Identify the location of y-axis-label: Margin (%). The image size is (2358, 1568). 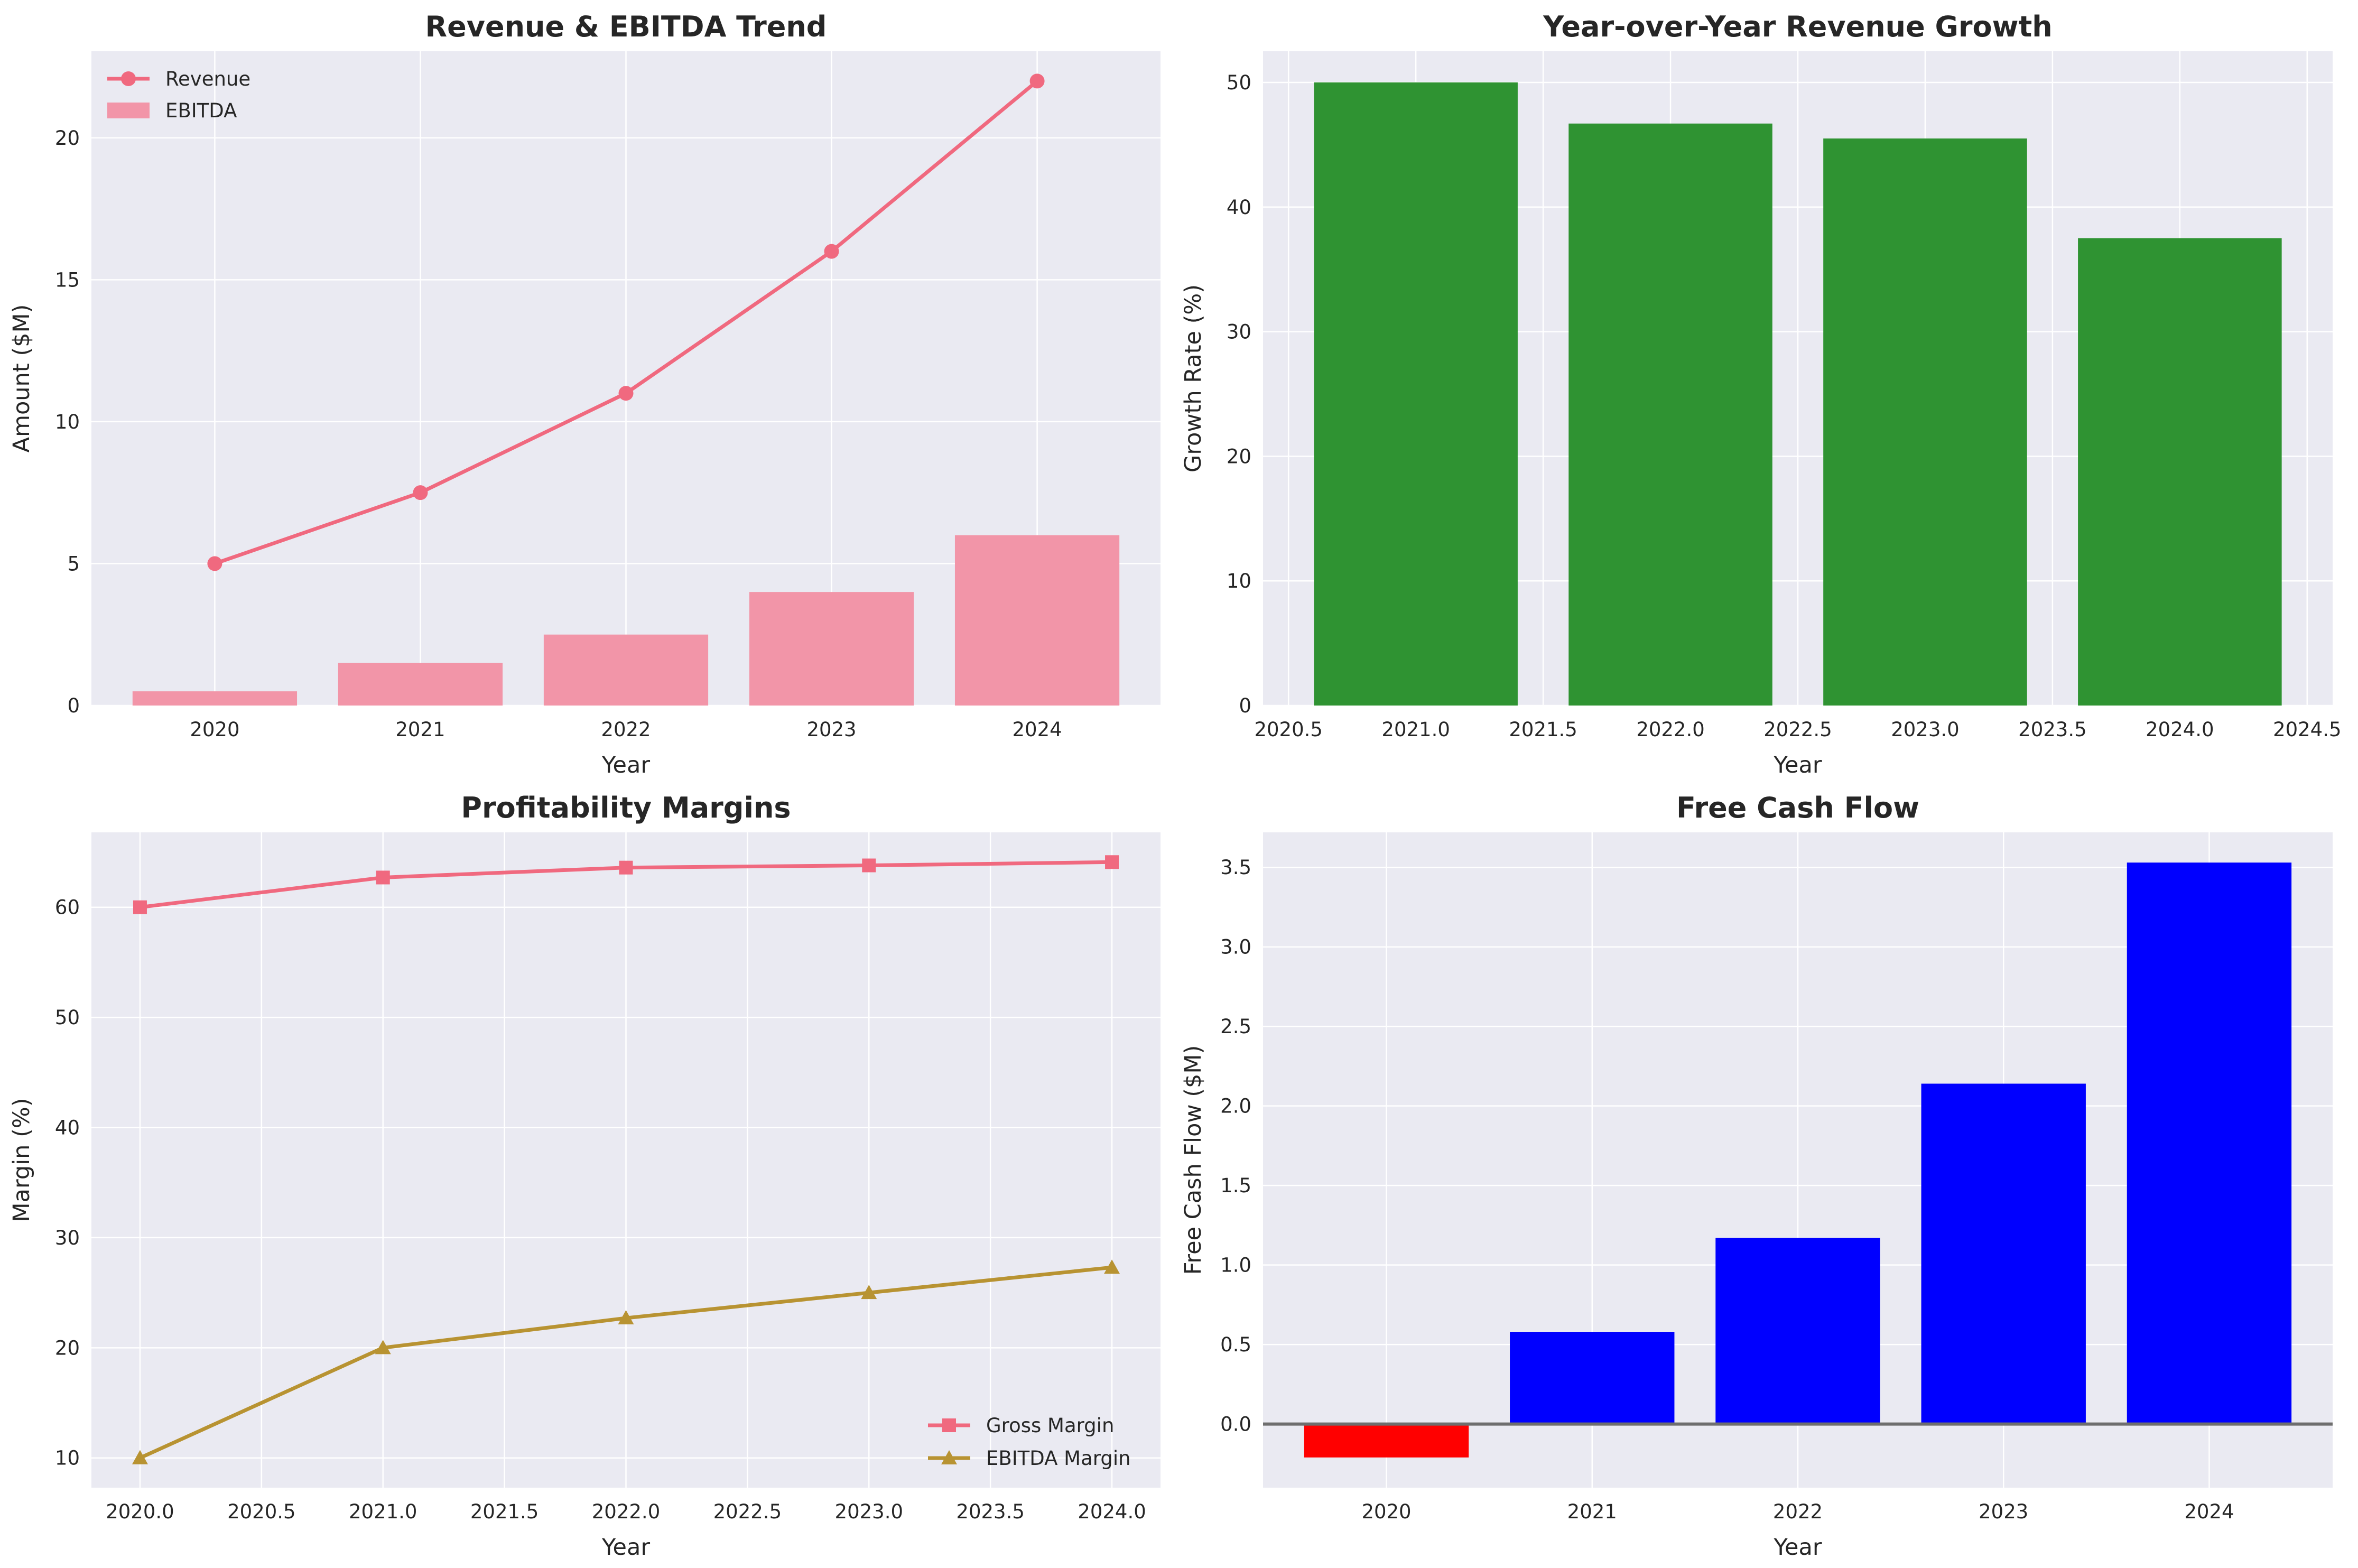
(21, 1160).